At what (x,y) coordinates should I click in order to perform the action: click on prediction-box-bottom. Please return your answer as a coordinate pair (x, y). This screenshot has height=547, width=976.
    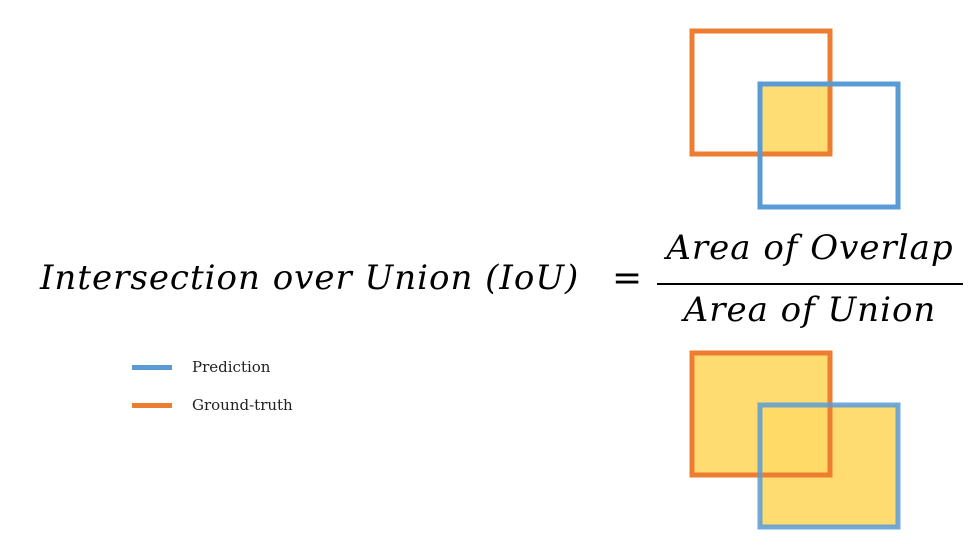
    Looking at the image, I should click on (829, 466).